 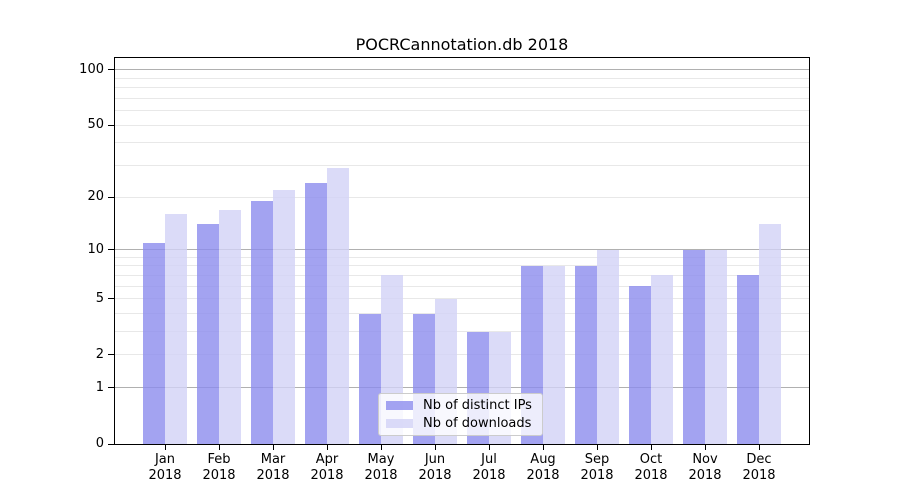 I want to click on x-tick-label: Feb 2018, so click(x=219, y=467).